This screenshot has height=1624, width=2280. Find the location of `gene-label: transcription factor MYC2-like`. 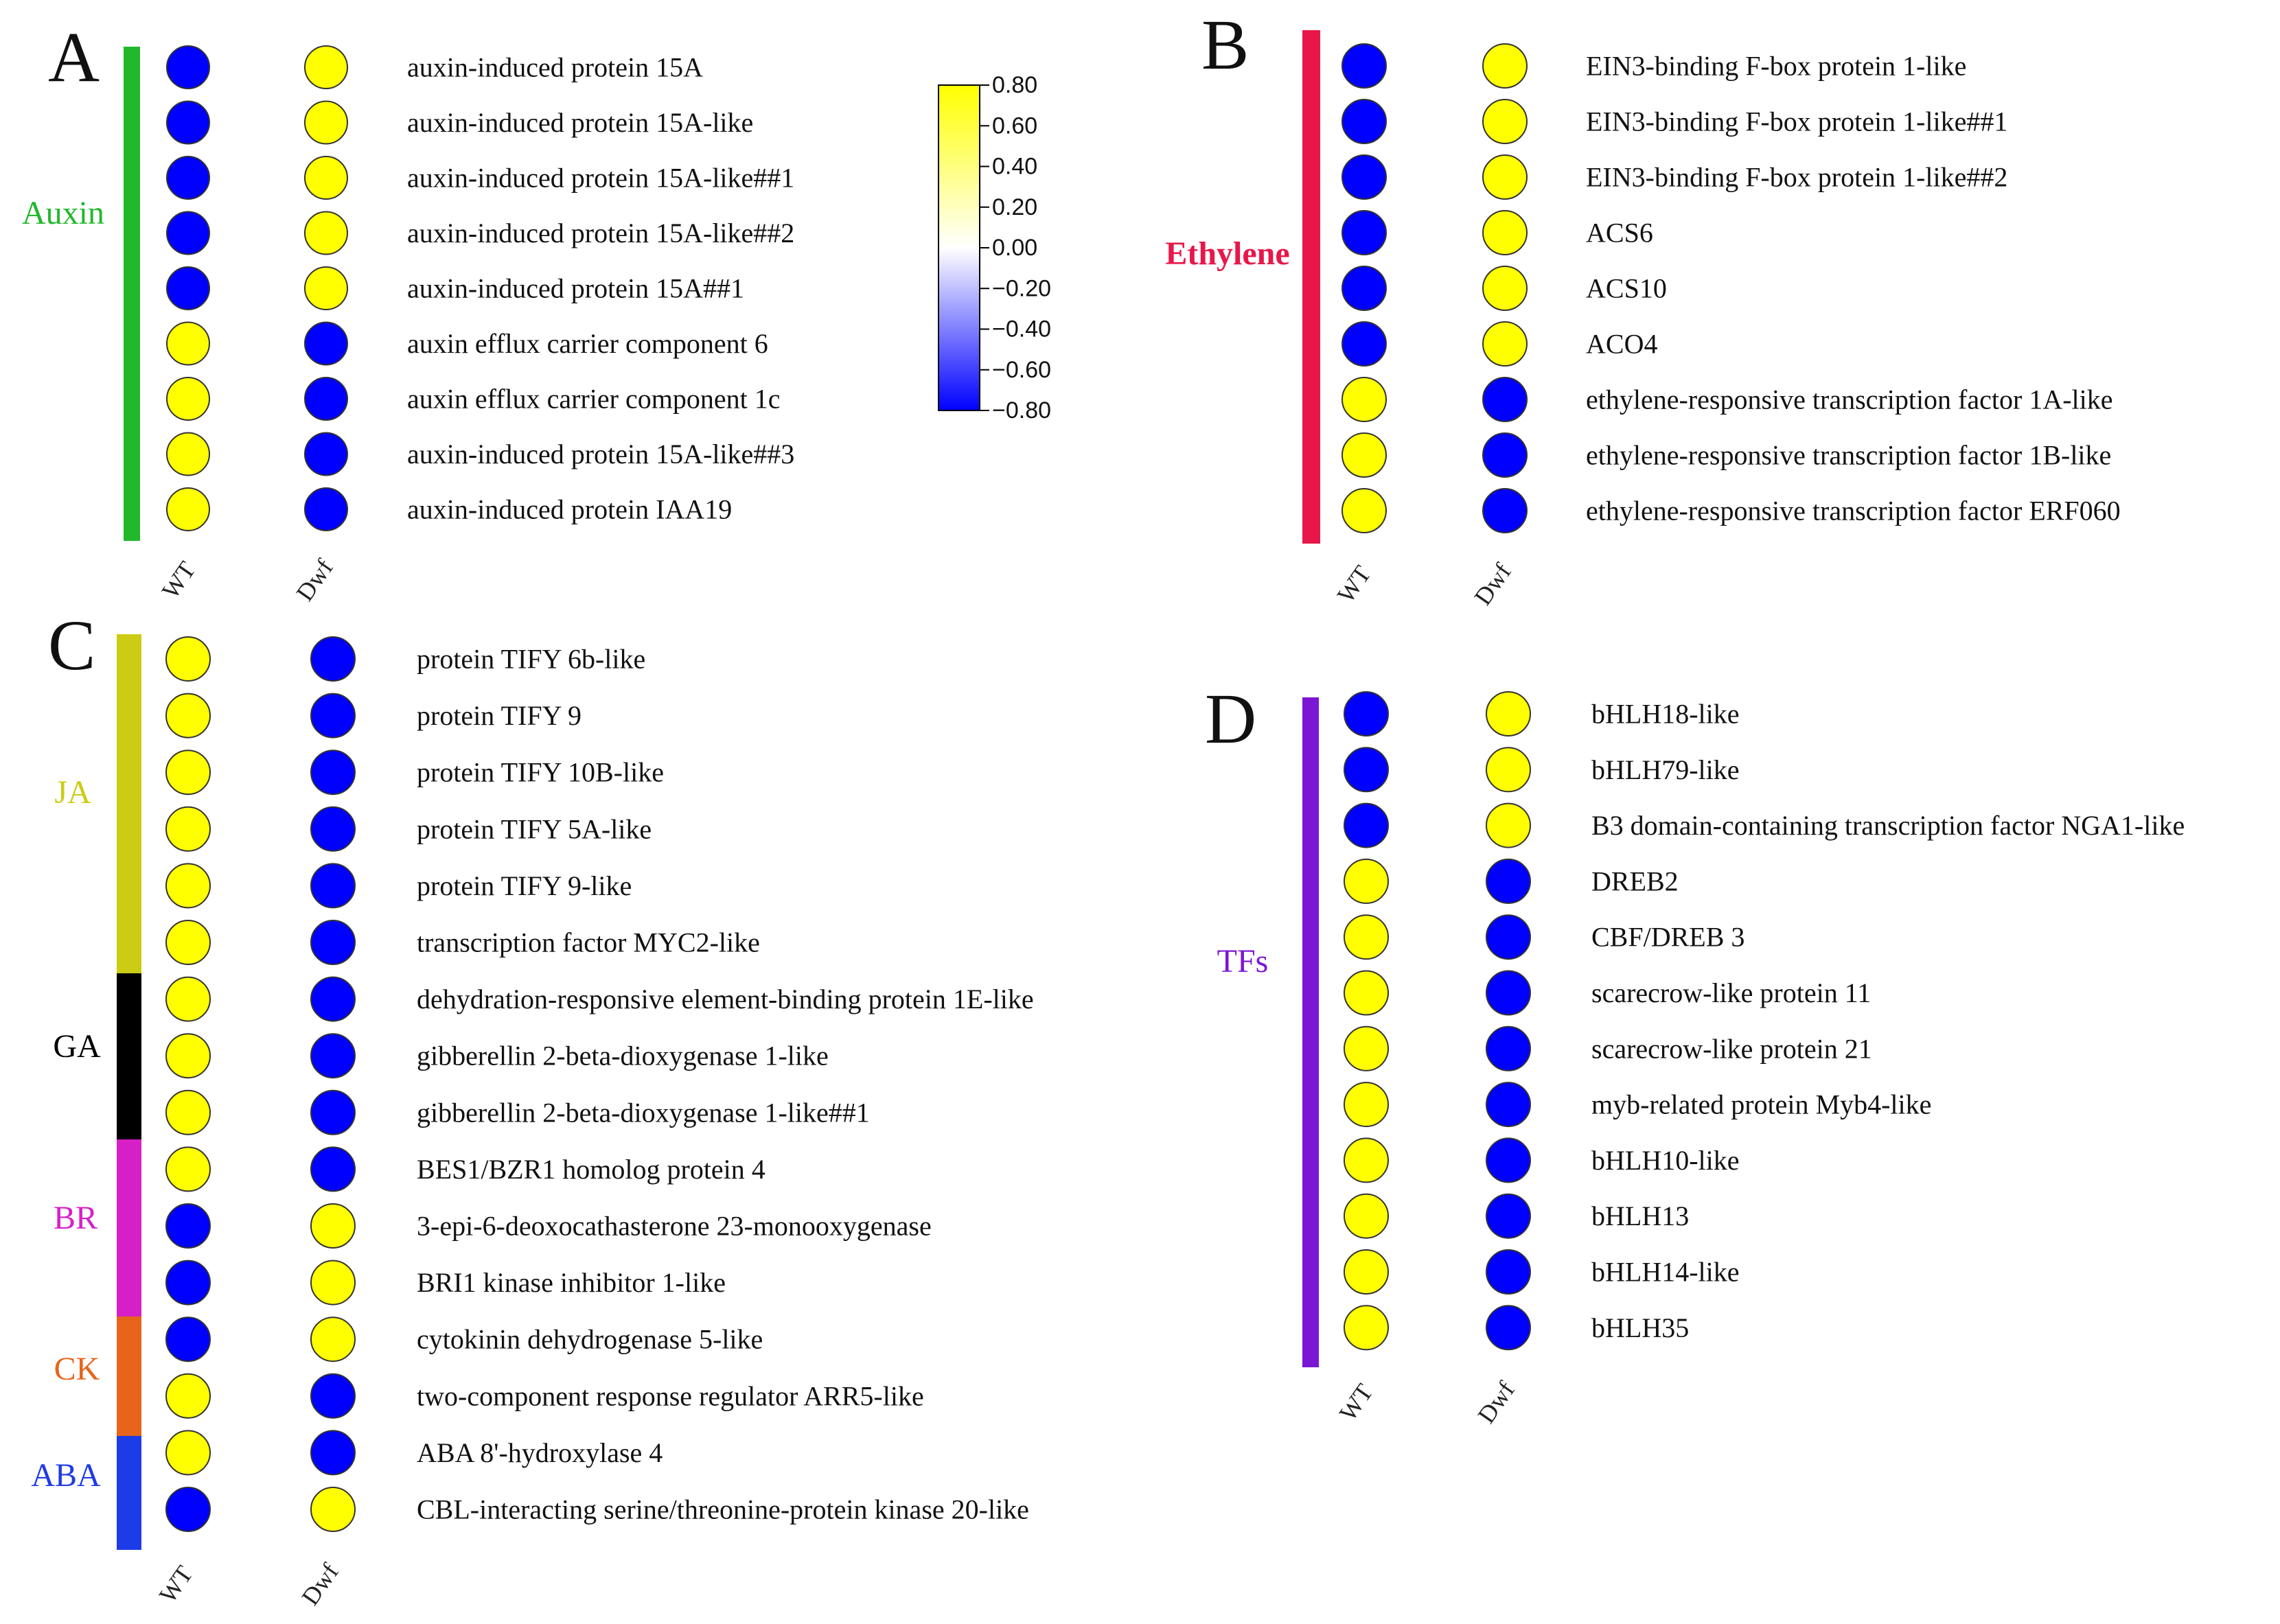

gene-label: transcription factor MYC2-like is located at coordinates (588, 942).